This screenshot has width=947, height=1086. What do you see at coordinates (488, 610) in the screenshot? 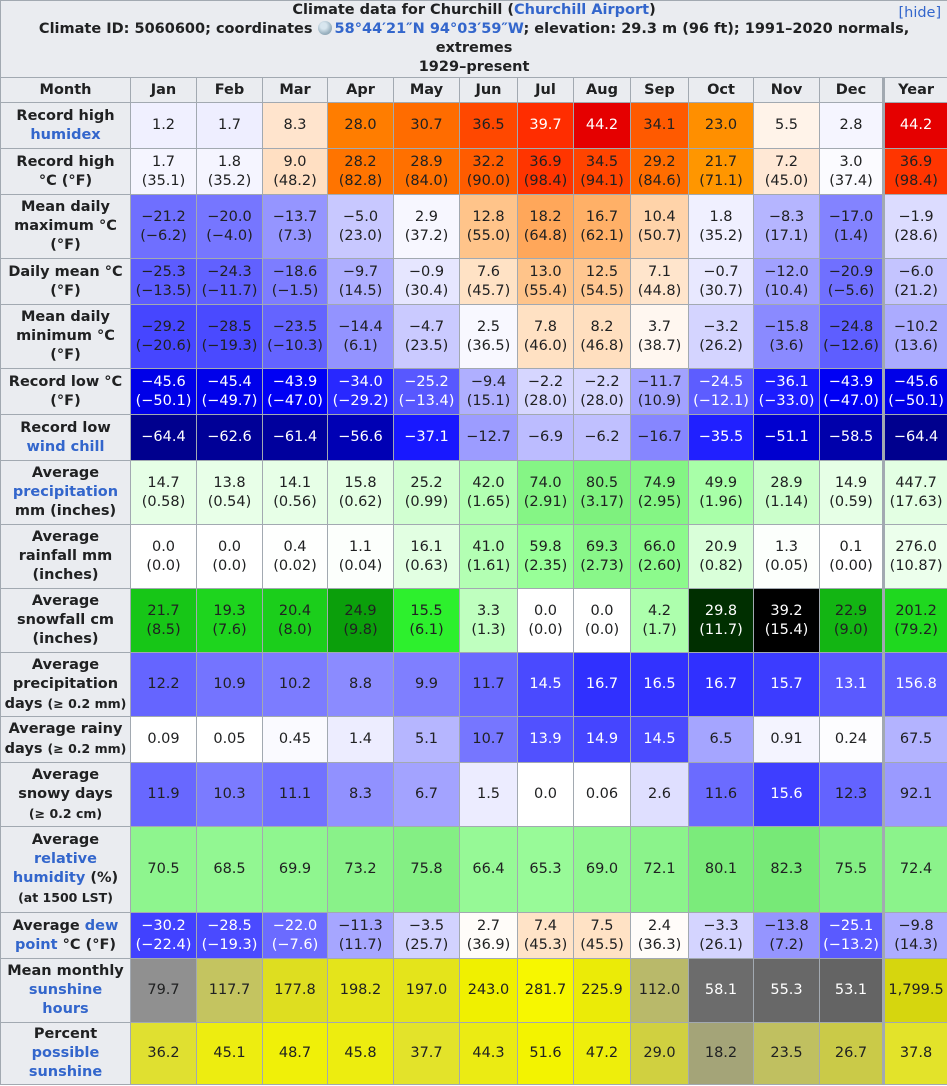
I see `cell-value: 3.3` at bounding box center [488, 610].